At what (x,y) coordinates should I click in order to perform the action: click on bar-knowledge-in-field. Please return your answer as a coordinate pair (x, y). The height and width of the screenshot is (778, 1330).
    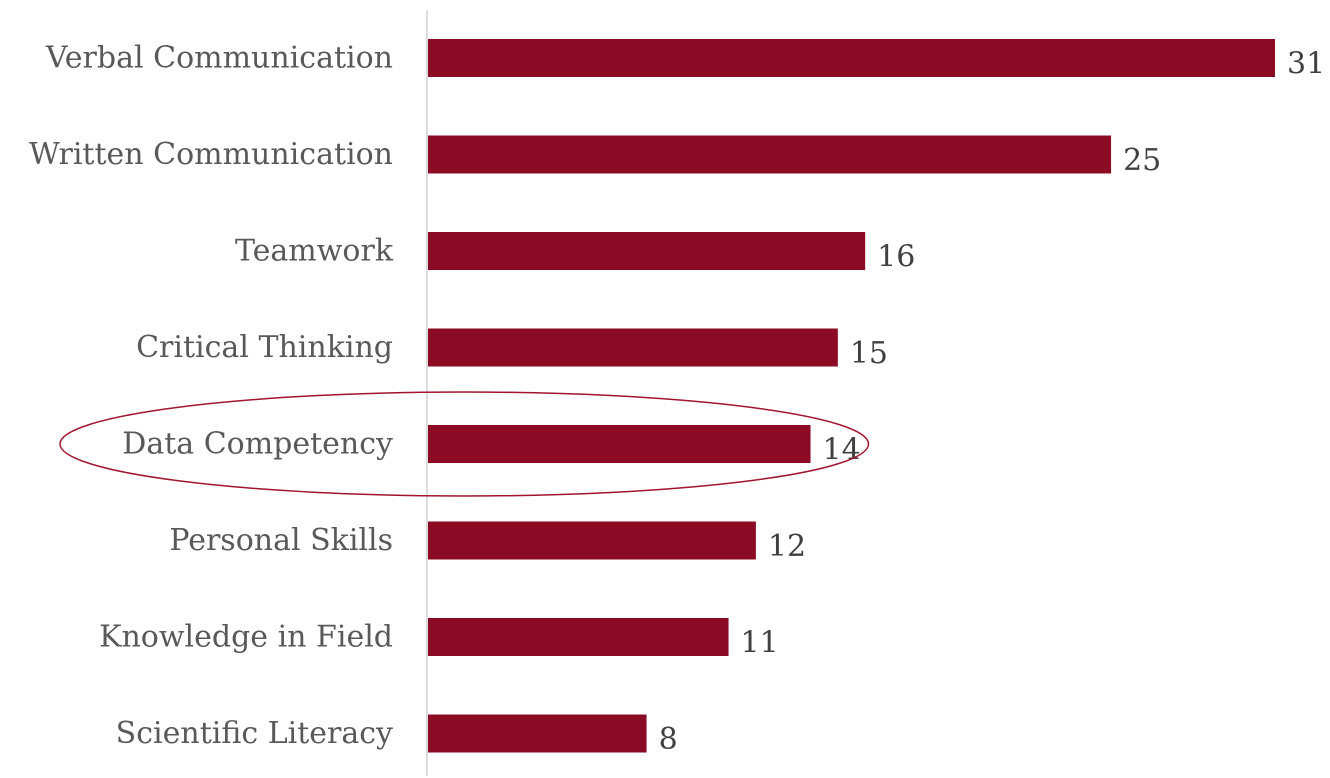
    Looking at the image, I should click on (578, 637).